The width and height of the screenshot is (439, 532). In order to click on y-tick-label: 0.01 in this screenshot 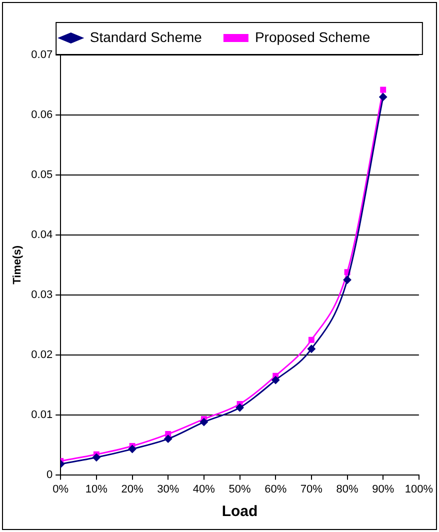, I will do `click(42, 414)`.